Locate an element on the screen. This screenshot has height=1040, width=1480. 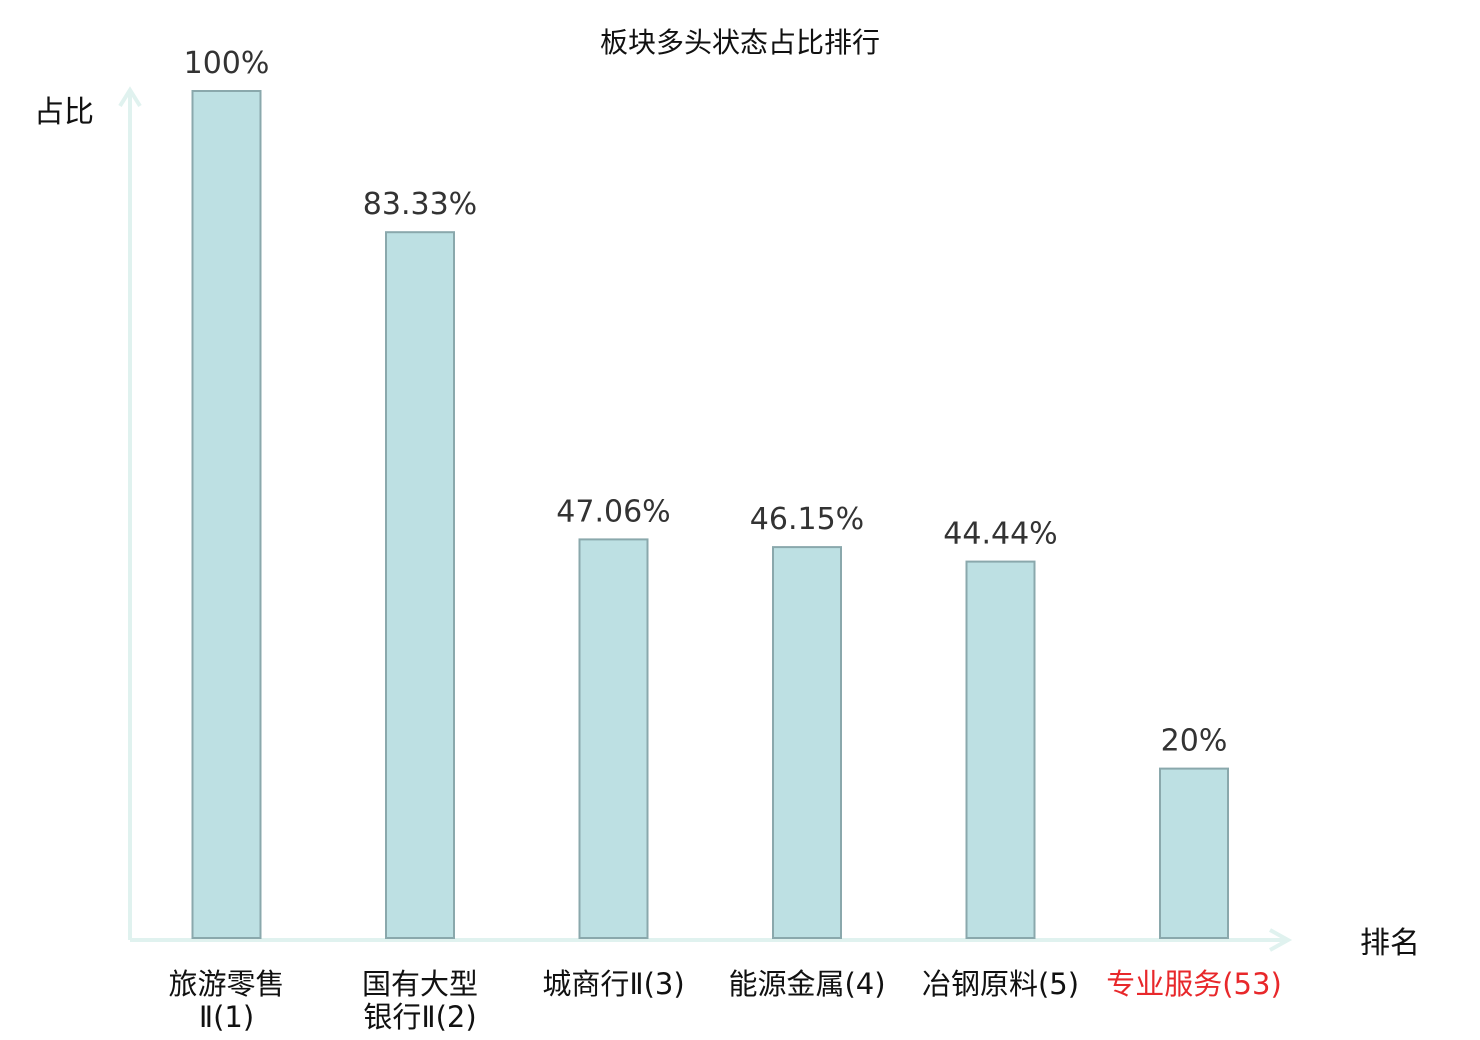
chart-title: 板块多头状态占比排行 is located at coordinates (740, 42).